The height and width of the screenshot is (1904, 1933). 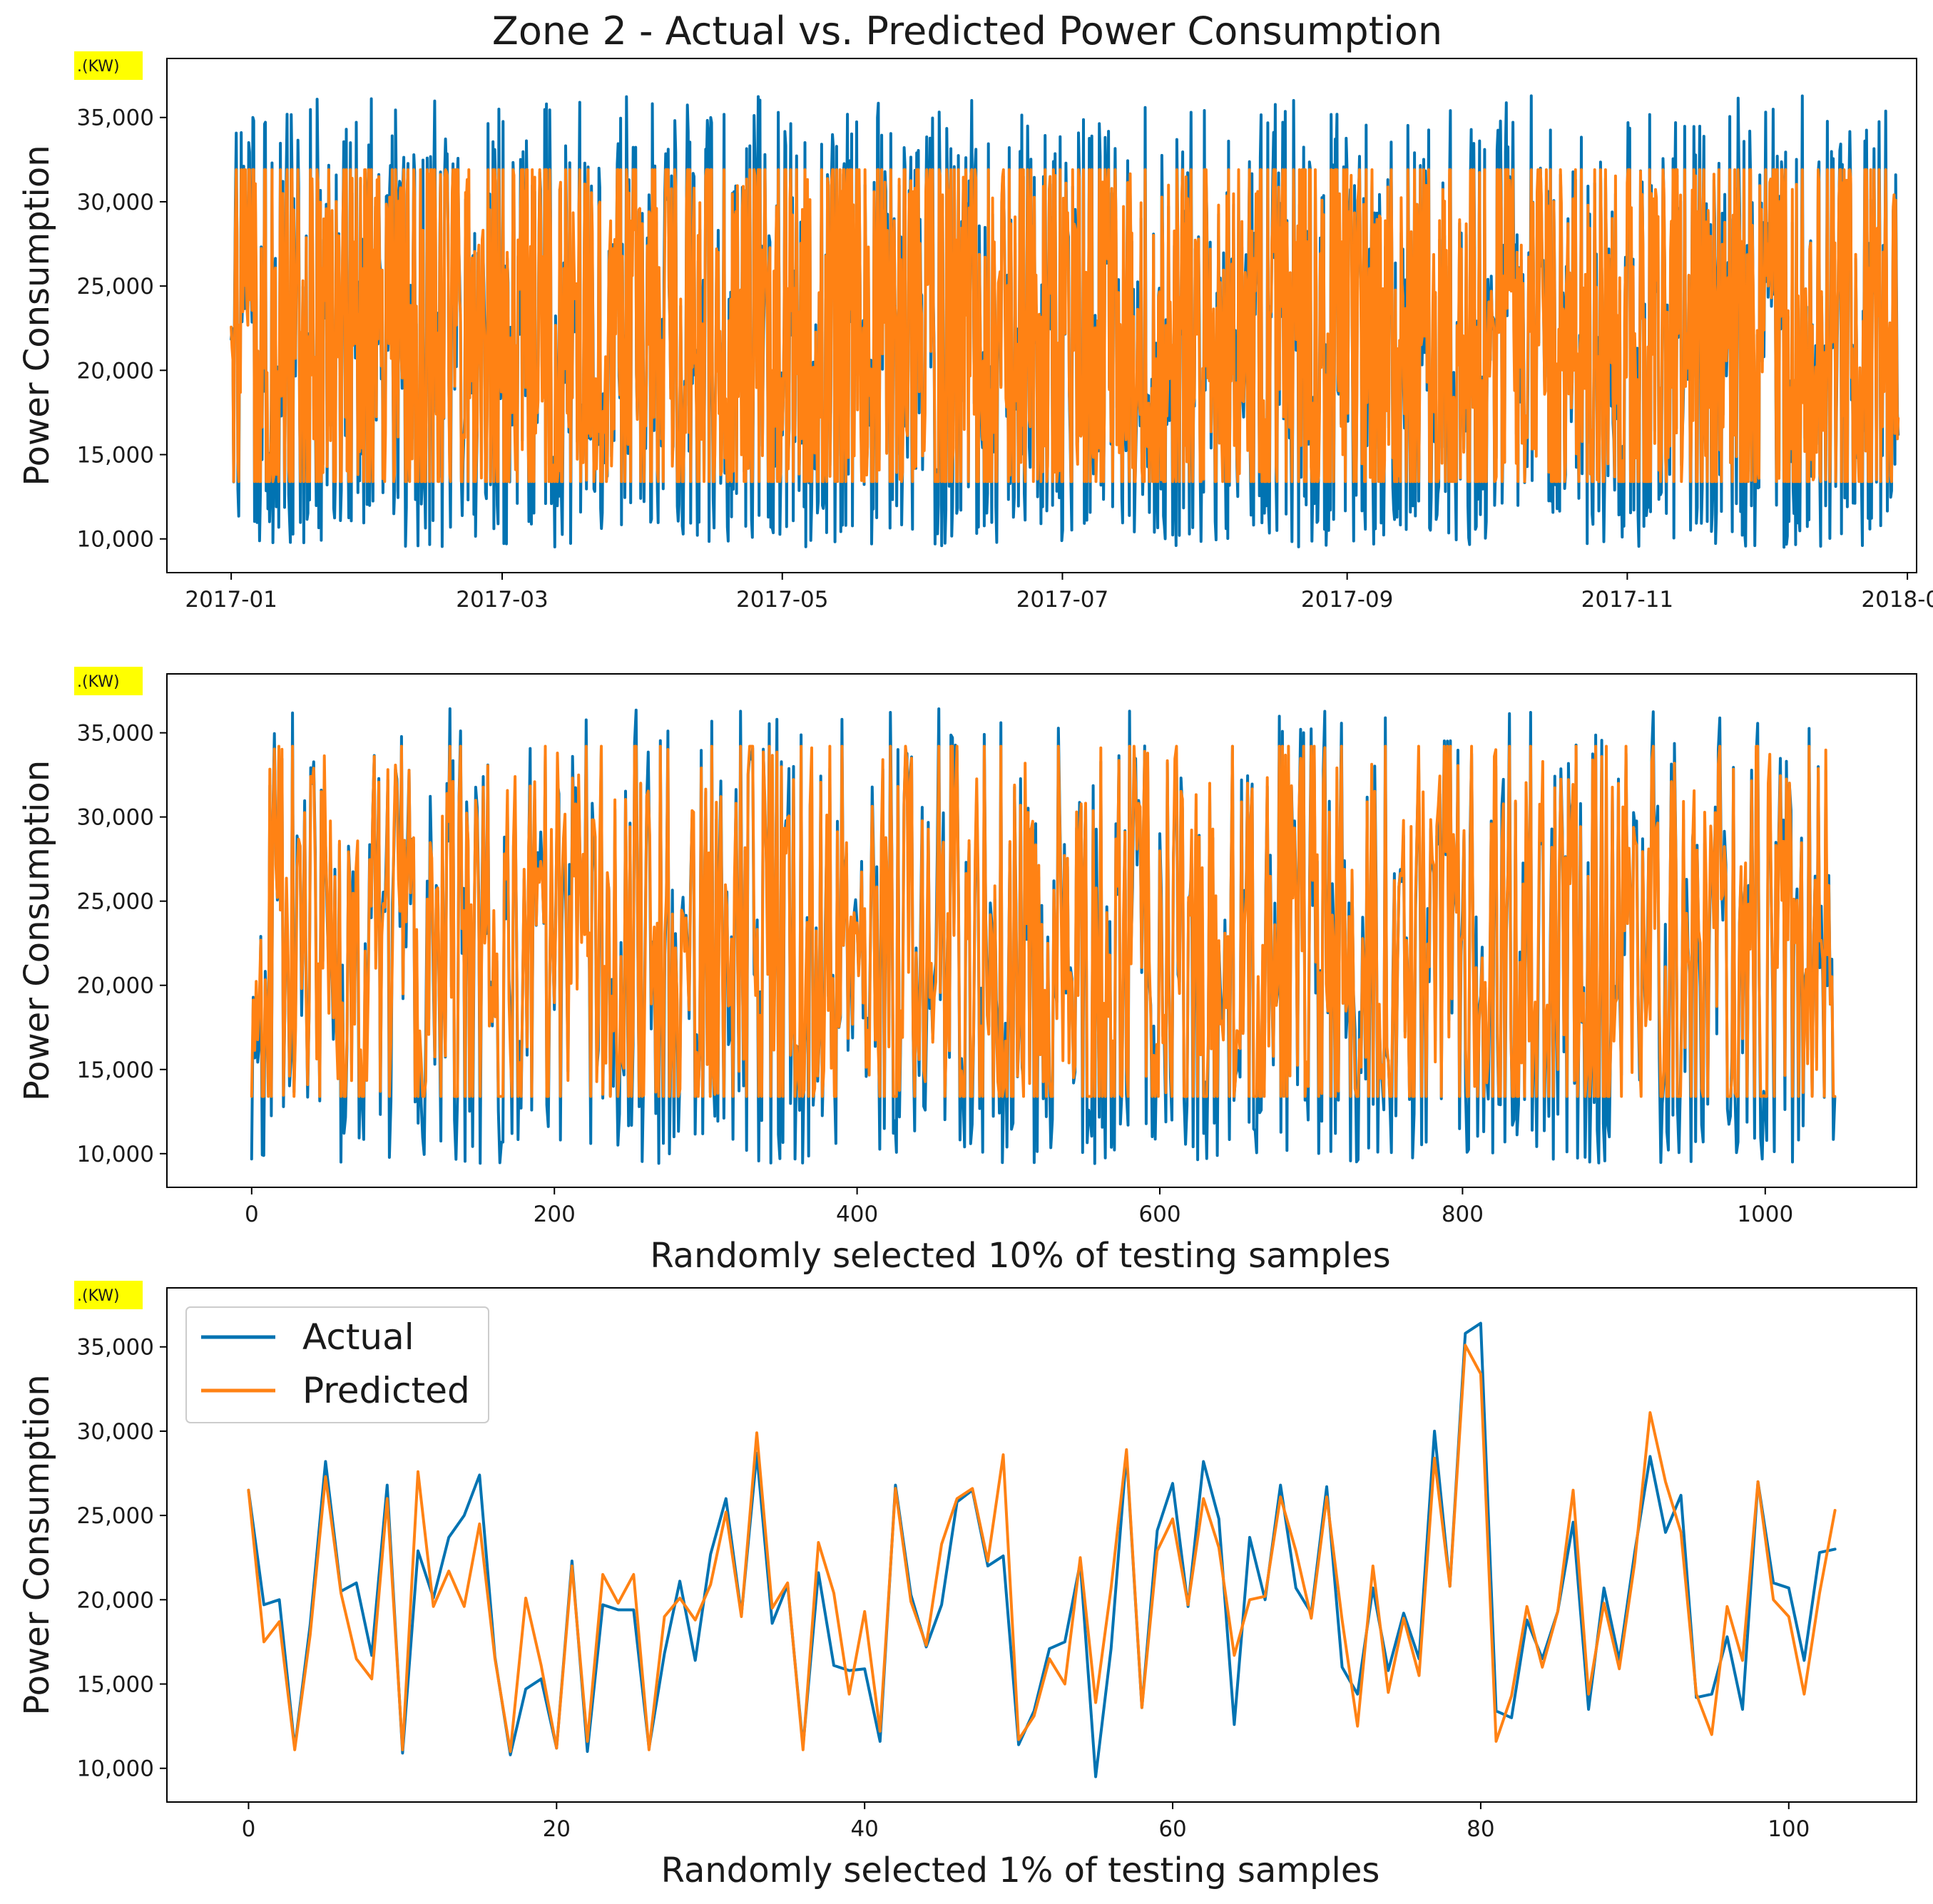 I want to click on x-tick-label: 800, so click(x=1463, y=1214).